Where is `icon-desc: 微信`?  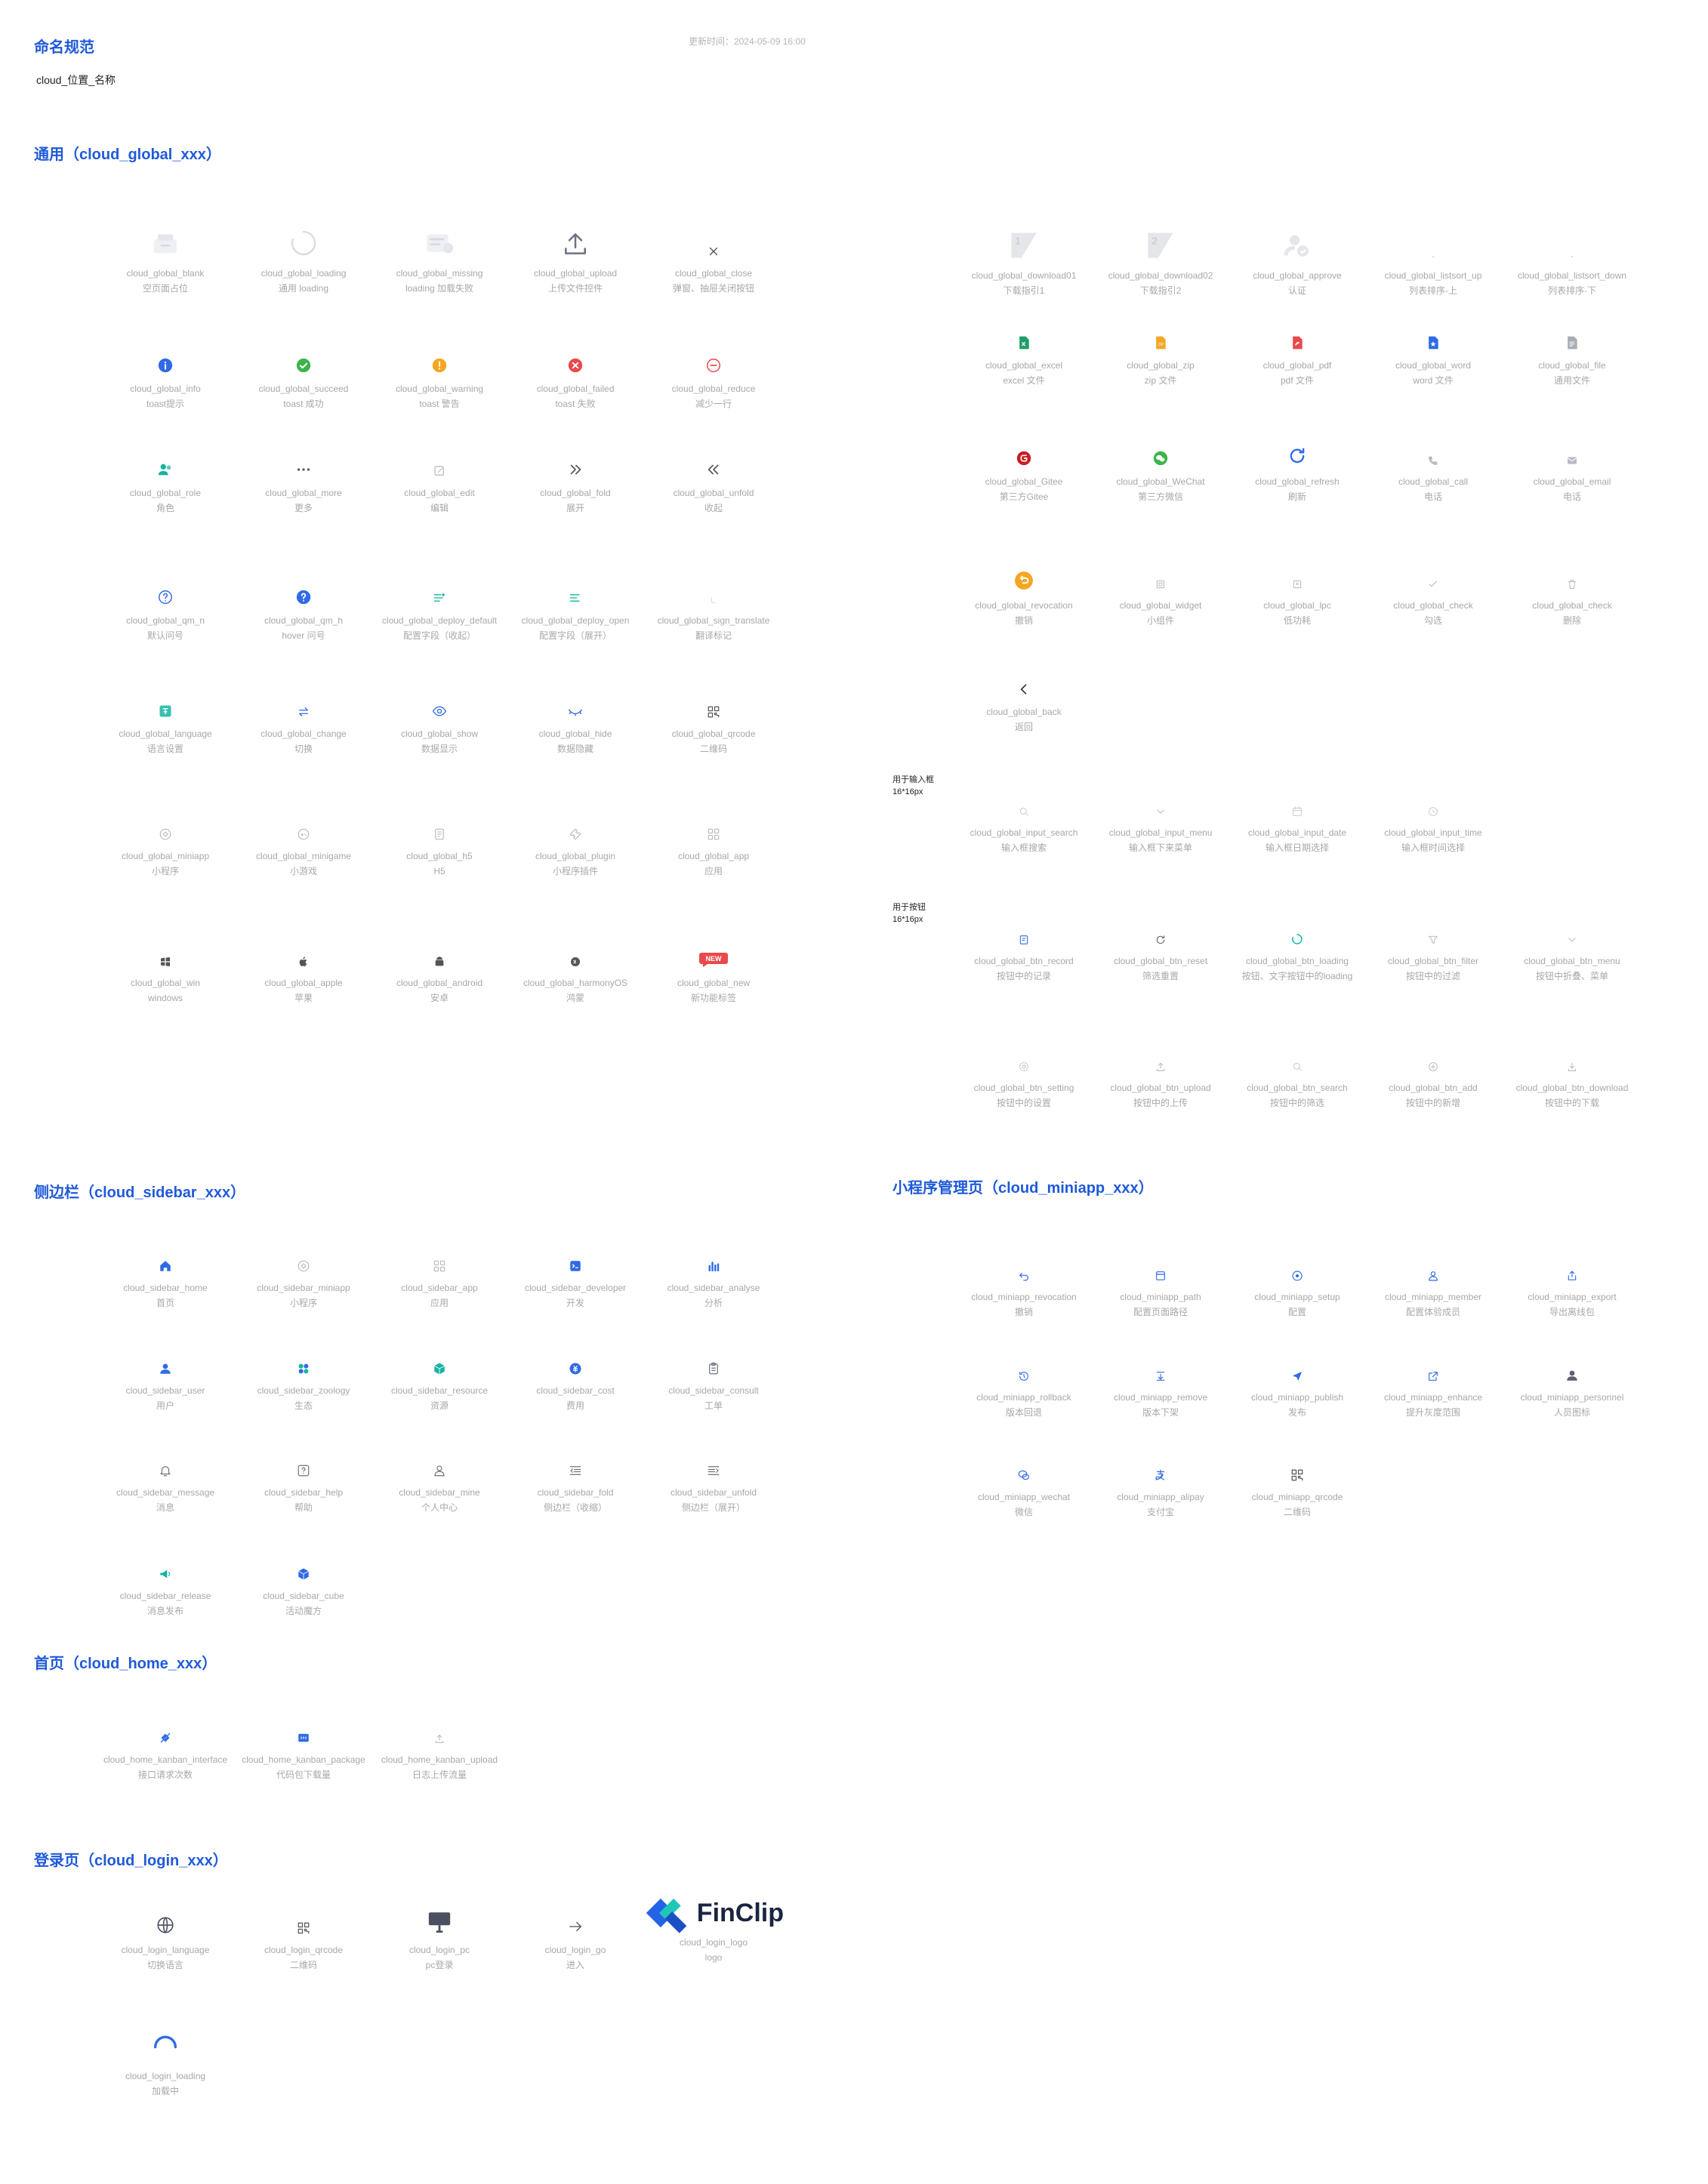
icon-desc: 微信 is located at coordinates (1023, 1512).